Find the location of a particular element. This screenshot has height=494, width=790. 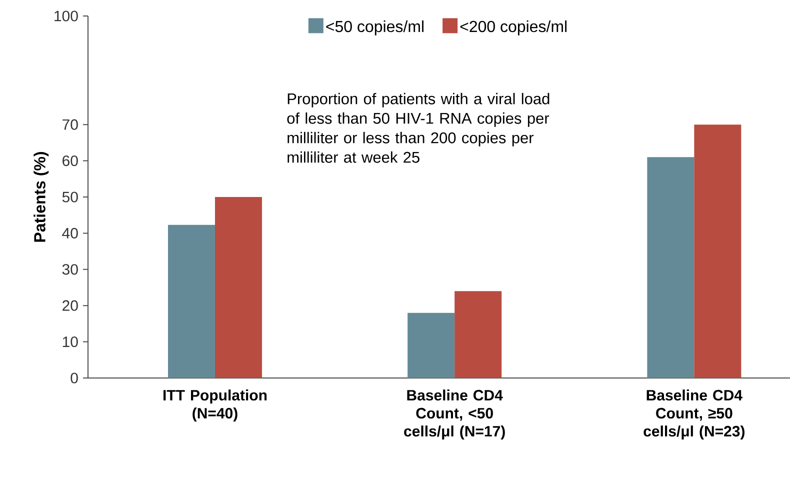

annotation: Proportion of patients with a viral load of less than 50 HIV-1 RNA copies per milliliter or less than 200 copies per milliliter at week 25 is located at coordinates (418, 127).